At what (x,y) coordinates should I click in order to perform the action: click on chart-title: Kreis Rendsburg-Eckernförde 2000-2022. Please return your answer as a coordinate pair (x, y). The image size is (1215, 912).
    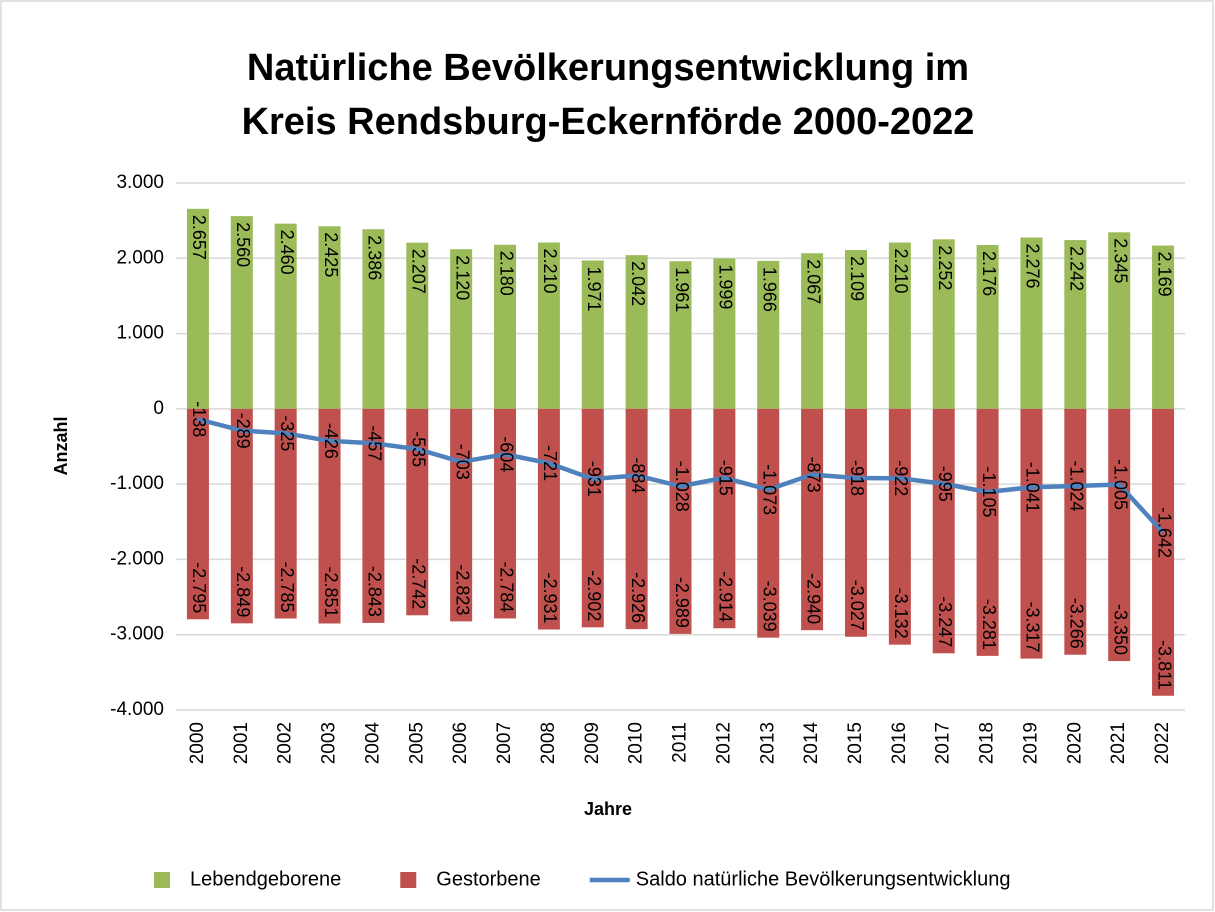
    Looking at the image, I should click on (608, 122).